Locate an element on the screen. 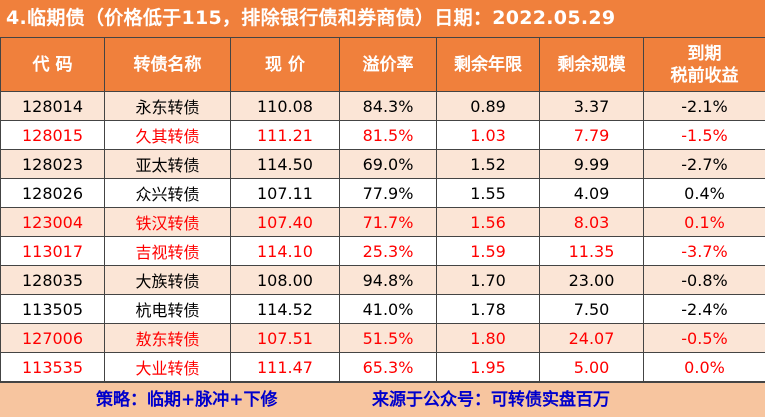 This screenshot has width=765, height=418. cell-scale: 7.50 is located at coordinates (592, 309).